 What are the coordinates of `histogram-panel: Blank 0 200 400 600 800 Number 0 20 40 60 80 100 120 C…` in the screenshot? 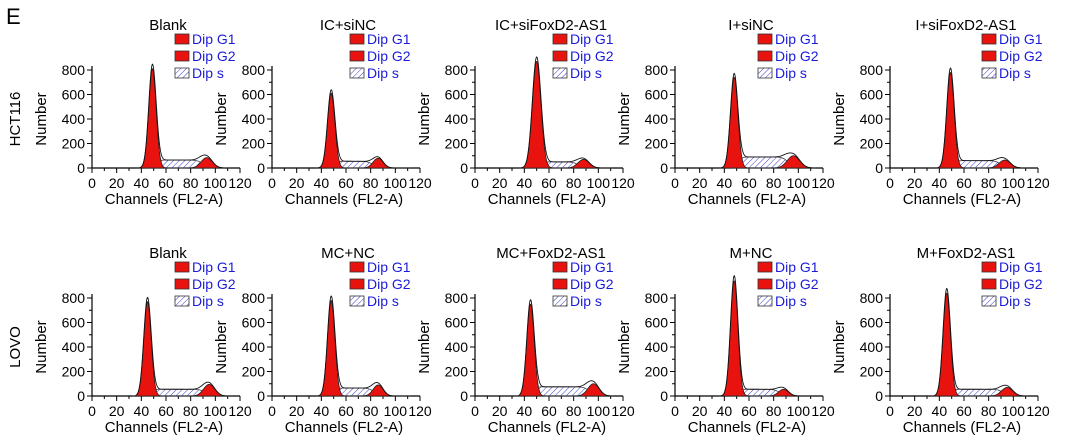 It's located at (129, 112).